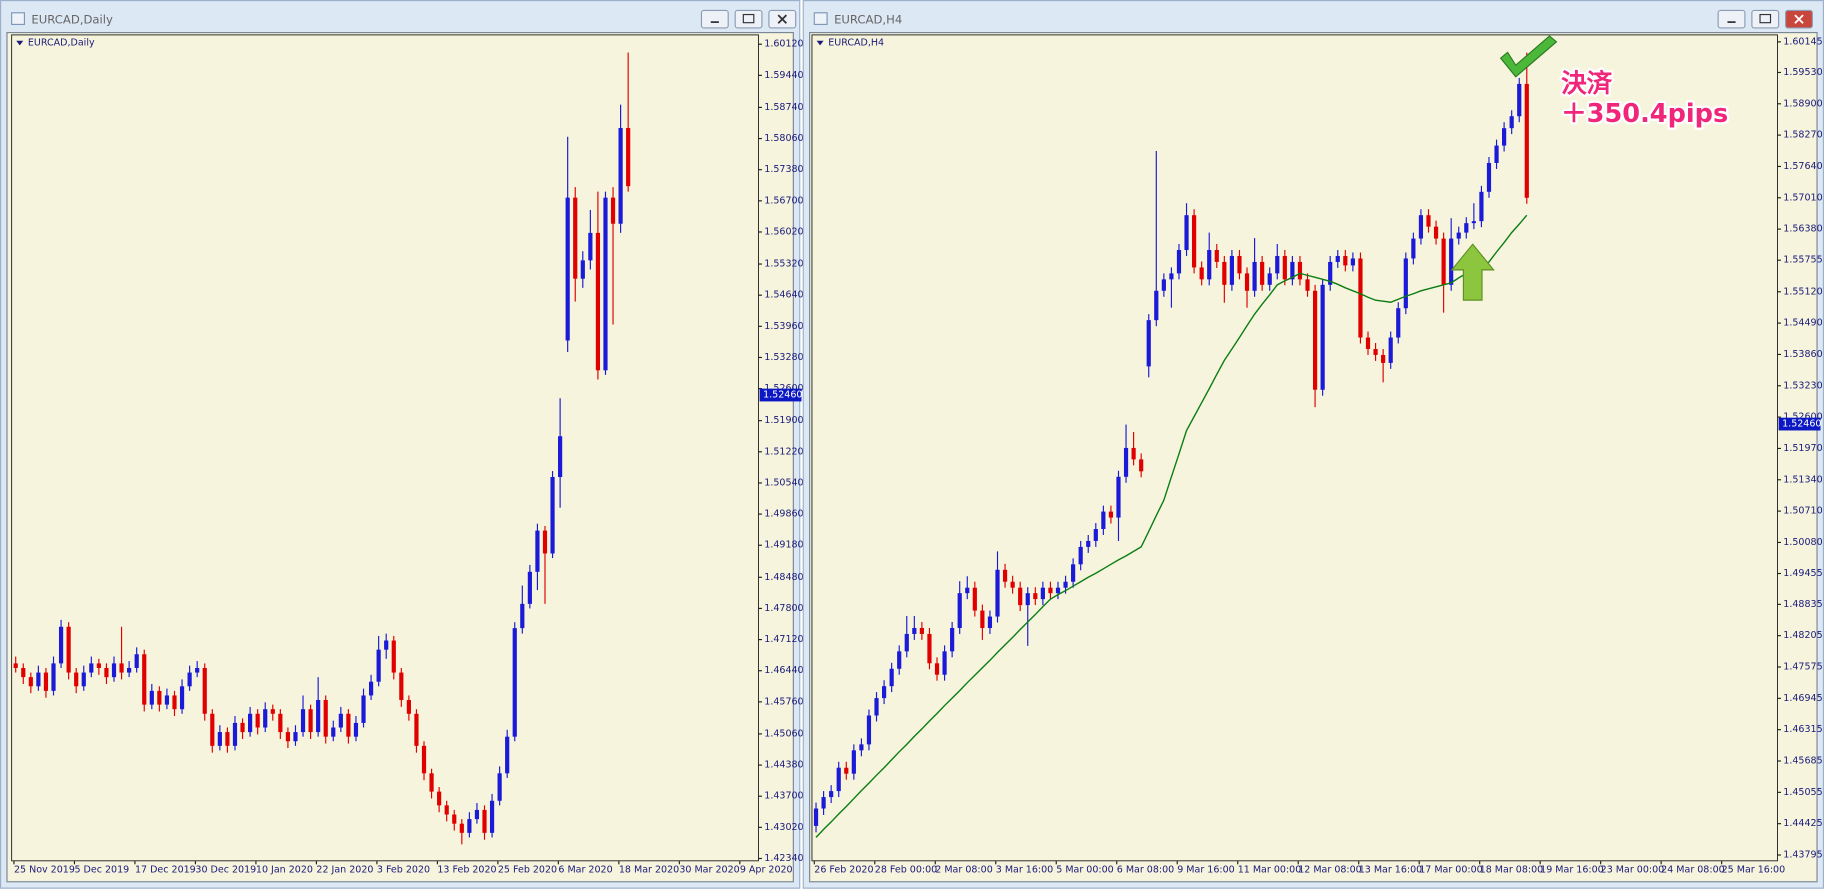 Image resolution: width=1824 pixels, height=890 pixels. I want to click on x-tick-label: 5 Mar 00:00, so click(1084, 870).